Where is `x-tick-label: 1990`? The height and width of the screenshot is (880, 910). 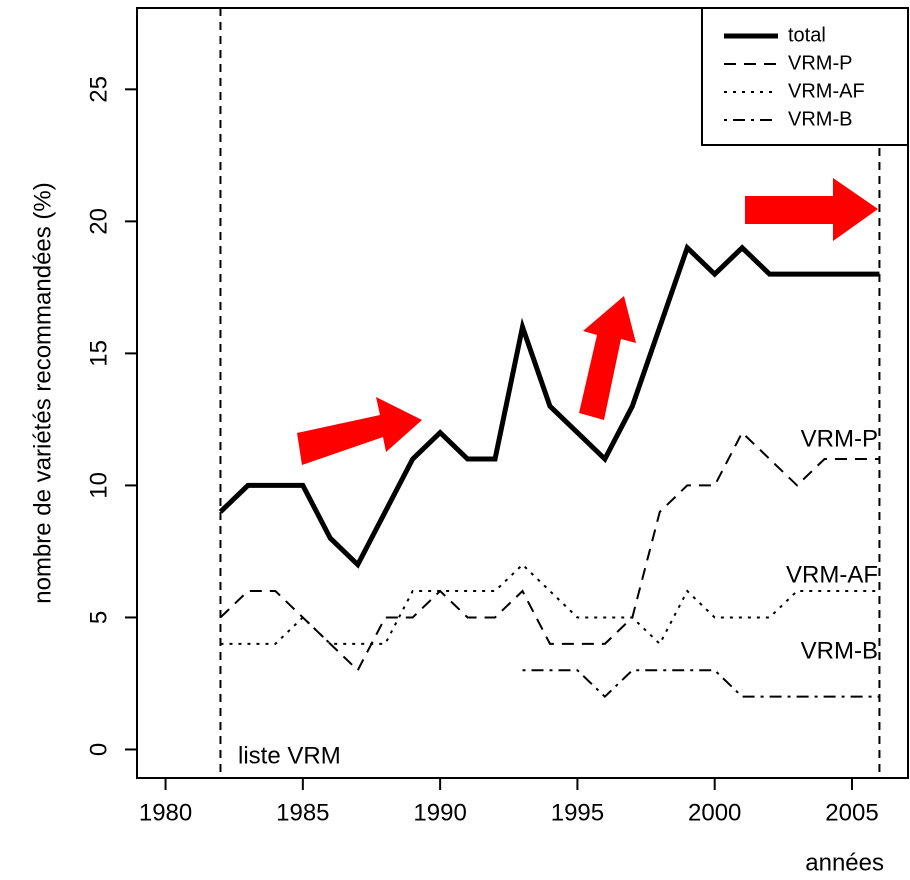 x-tick-label: 1990 is located at coordinates (439, 812).